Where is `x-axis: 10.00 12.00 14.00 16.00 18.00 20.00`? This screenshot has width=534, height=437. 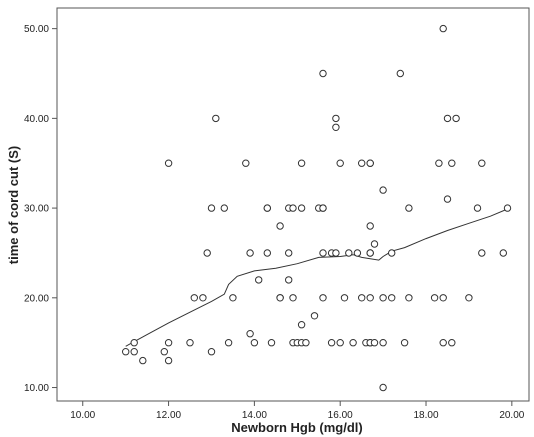 x-axis: 10.00 12.00 14.00 16.00 18.00 20.00 is located at coordinates (297, 411).